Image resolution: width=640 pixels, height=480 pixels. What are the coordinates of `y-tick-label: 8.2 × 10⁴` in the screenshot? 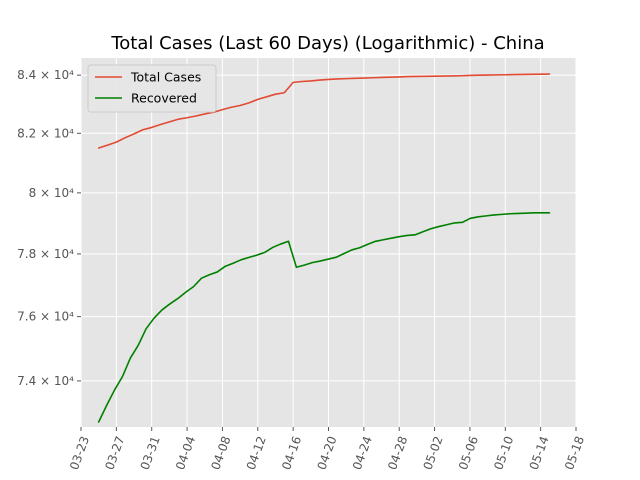 It's located at (45, 133).